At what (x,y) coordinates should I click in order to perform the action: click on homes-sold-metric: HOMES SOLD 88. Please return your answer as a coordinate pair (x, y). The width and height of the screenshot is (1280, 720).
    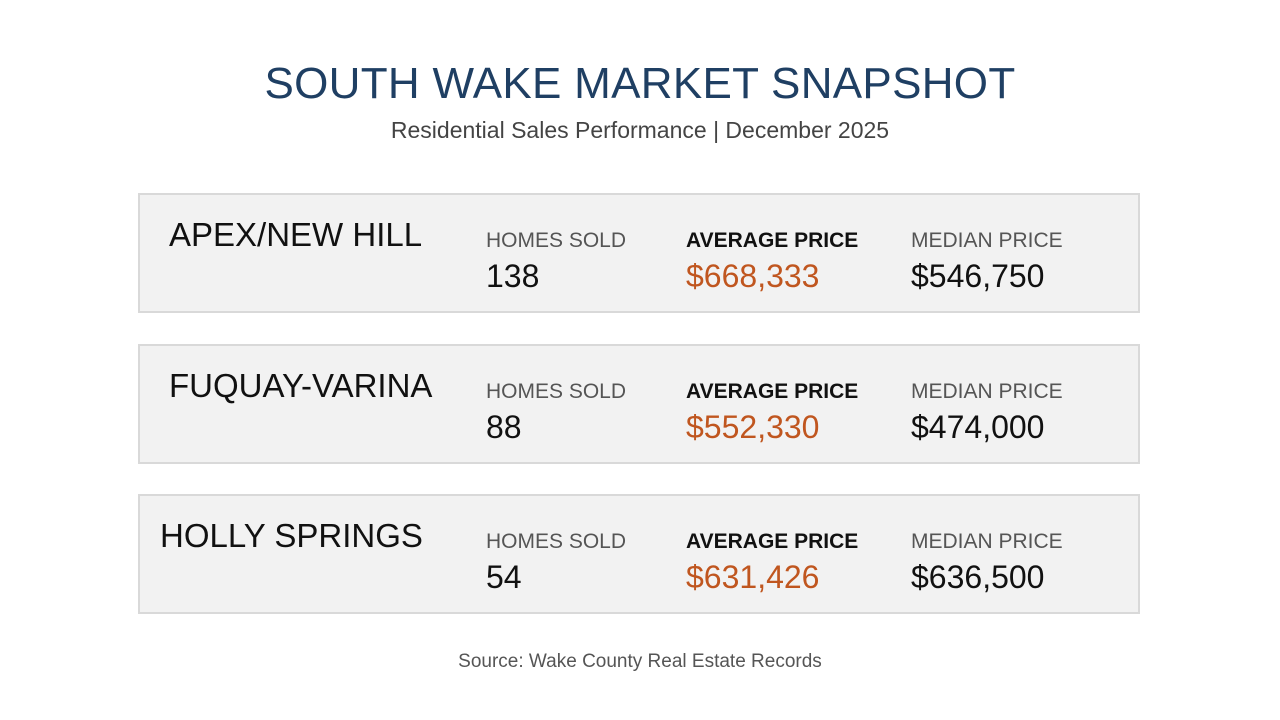
    Looking at the image, I should click on (556, 413).